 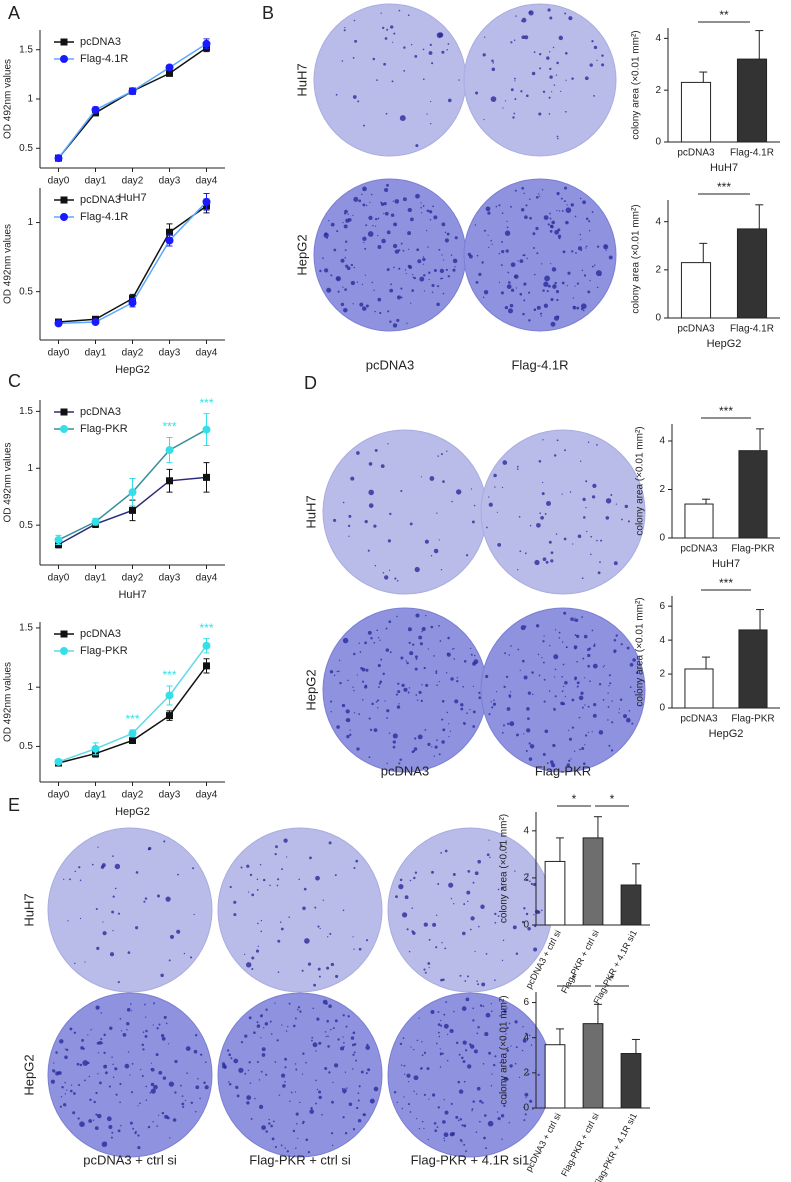 I want to click on y-tick-label: 0.5, so click(x=26, y=148).